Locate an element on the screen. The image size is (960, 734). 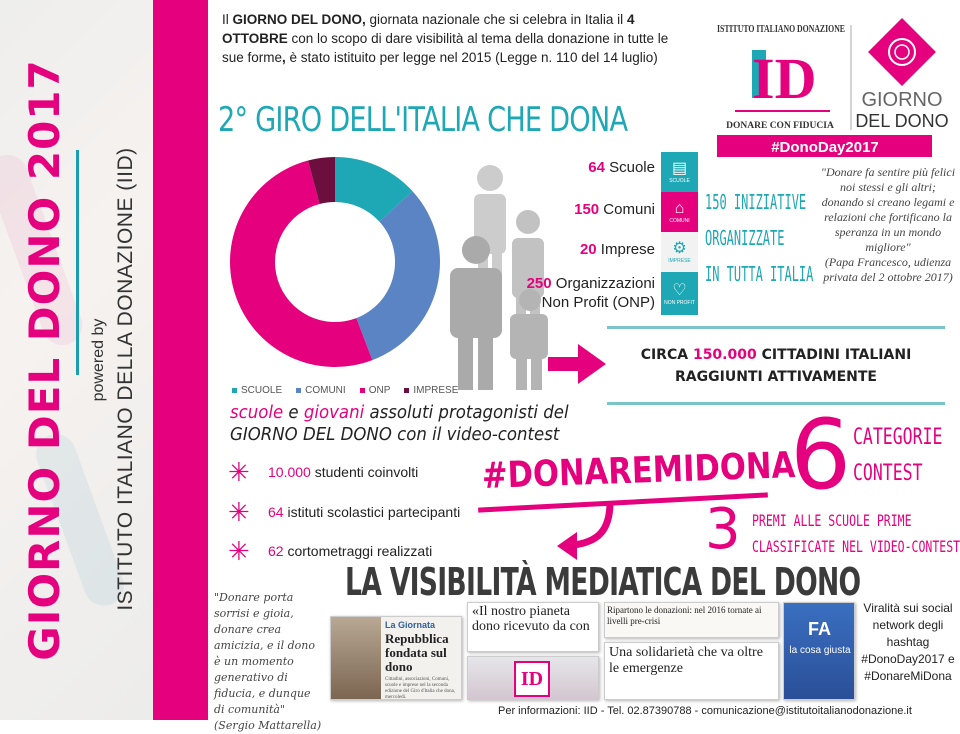
hashtag-banner is located at coordinates (824, 146).